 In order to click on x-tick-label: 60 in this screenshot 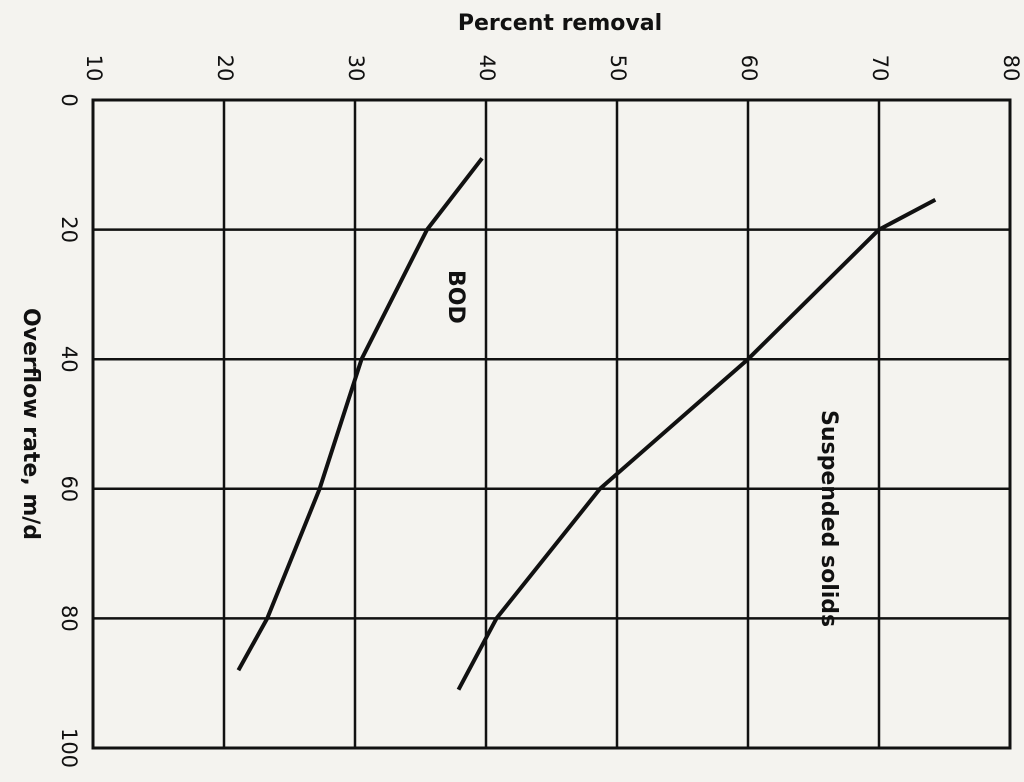, I will do `click(69, 488)`.